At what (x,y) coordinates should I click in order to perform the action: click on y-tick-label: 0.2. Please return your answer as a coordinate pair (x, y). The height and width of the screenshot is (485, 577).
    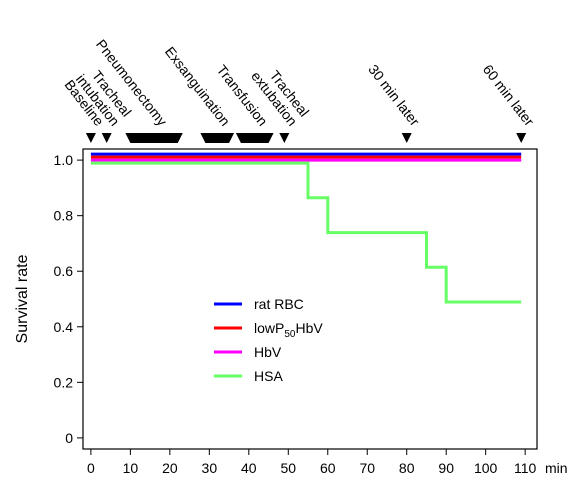
    Looking at the image, I should click on (64, 382).